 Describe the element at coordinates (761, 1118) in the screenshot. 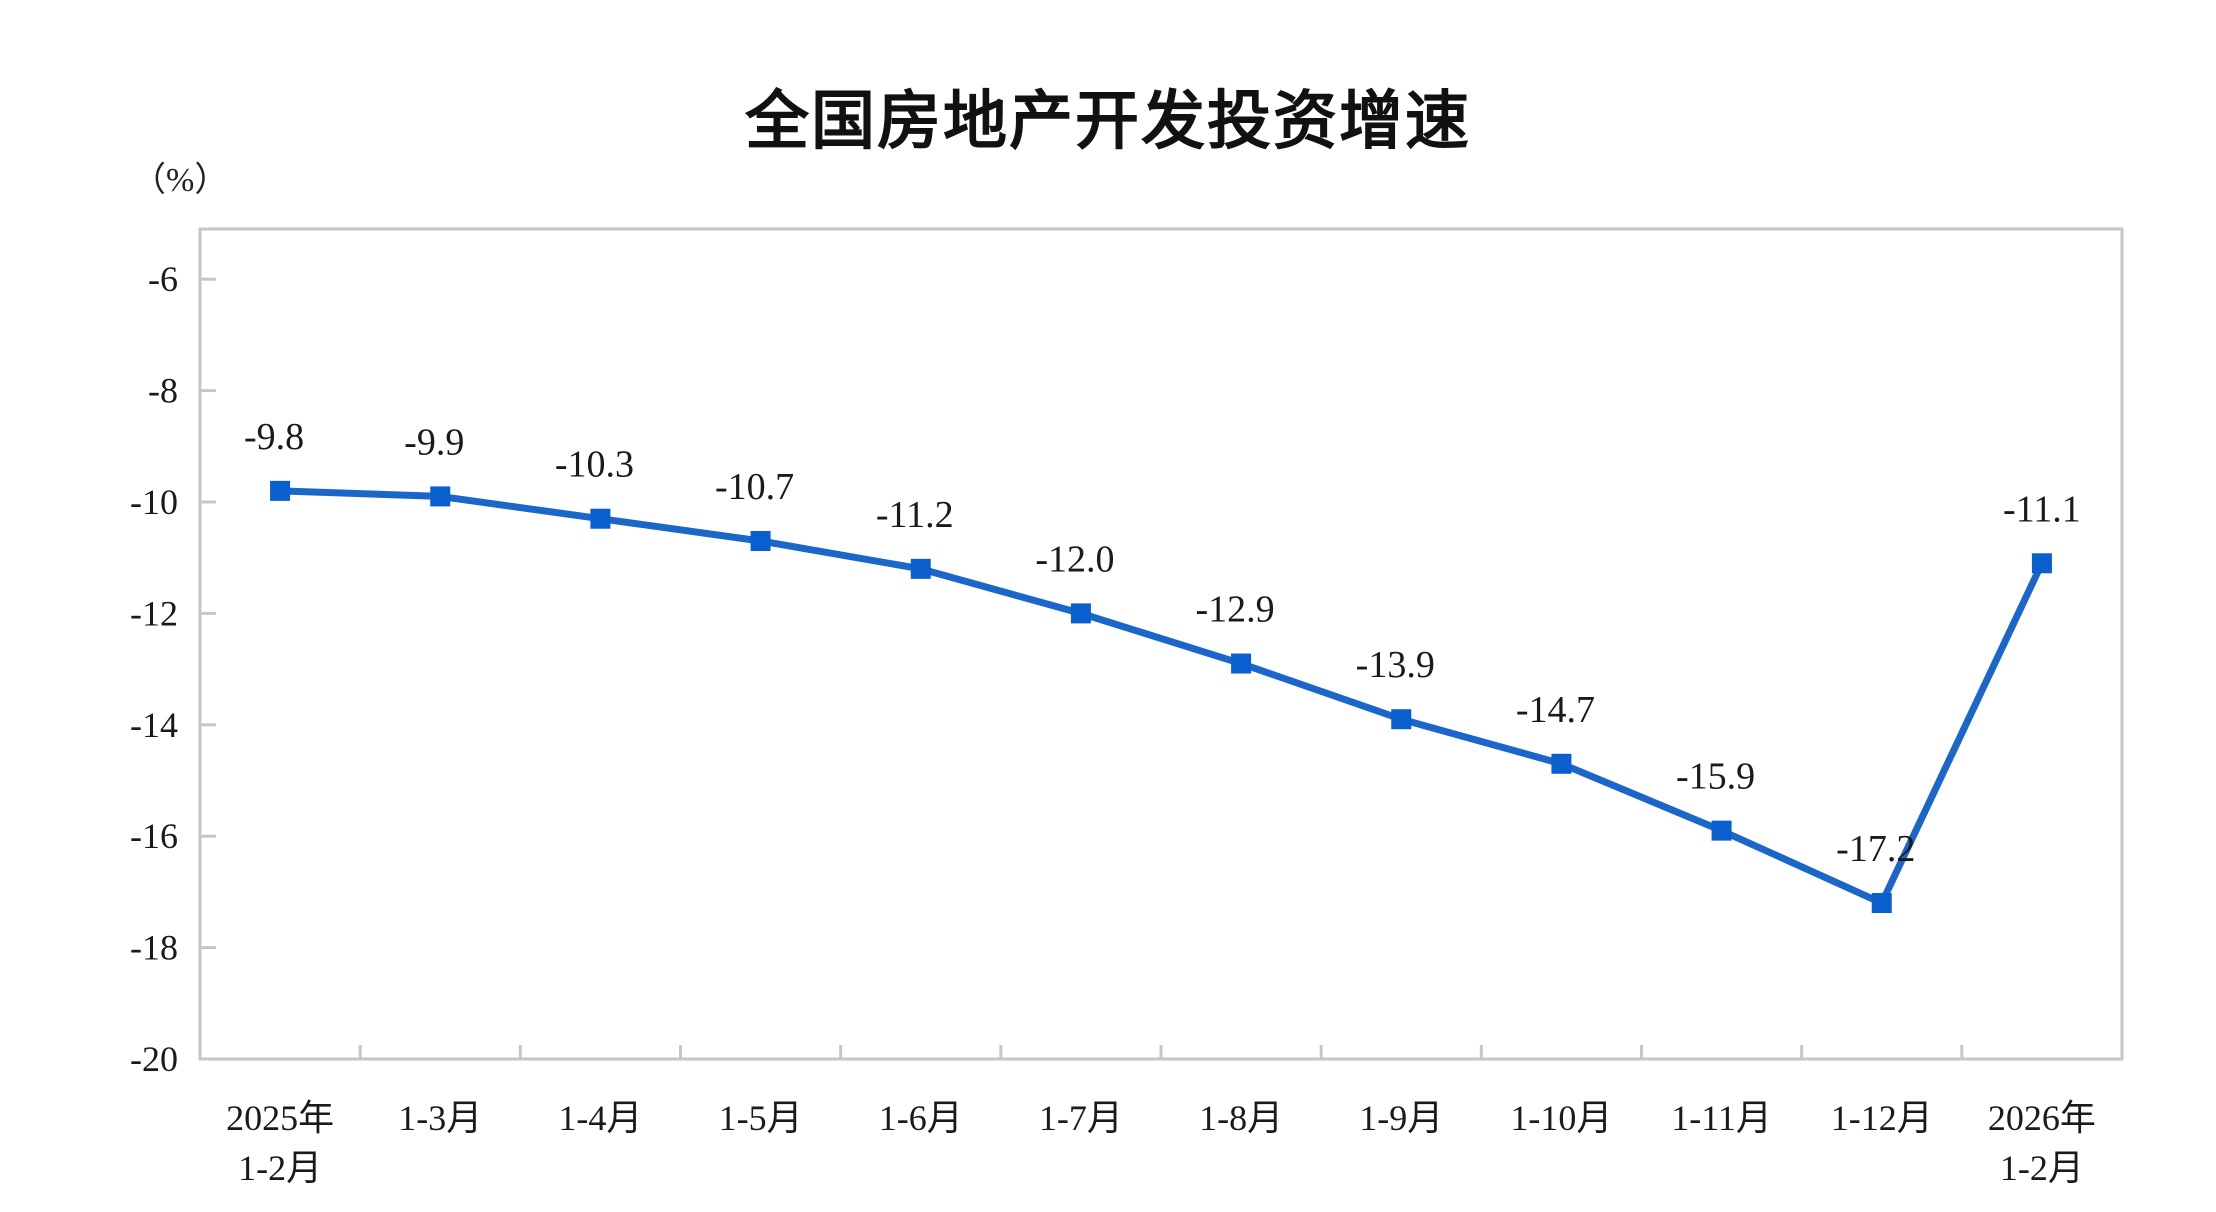

I see `x-tick-label: 1-5月` at that location.